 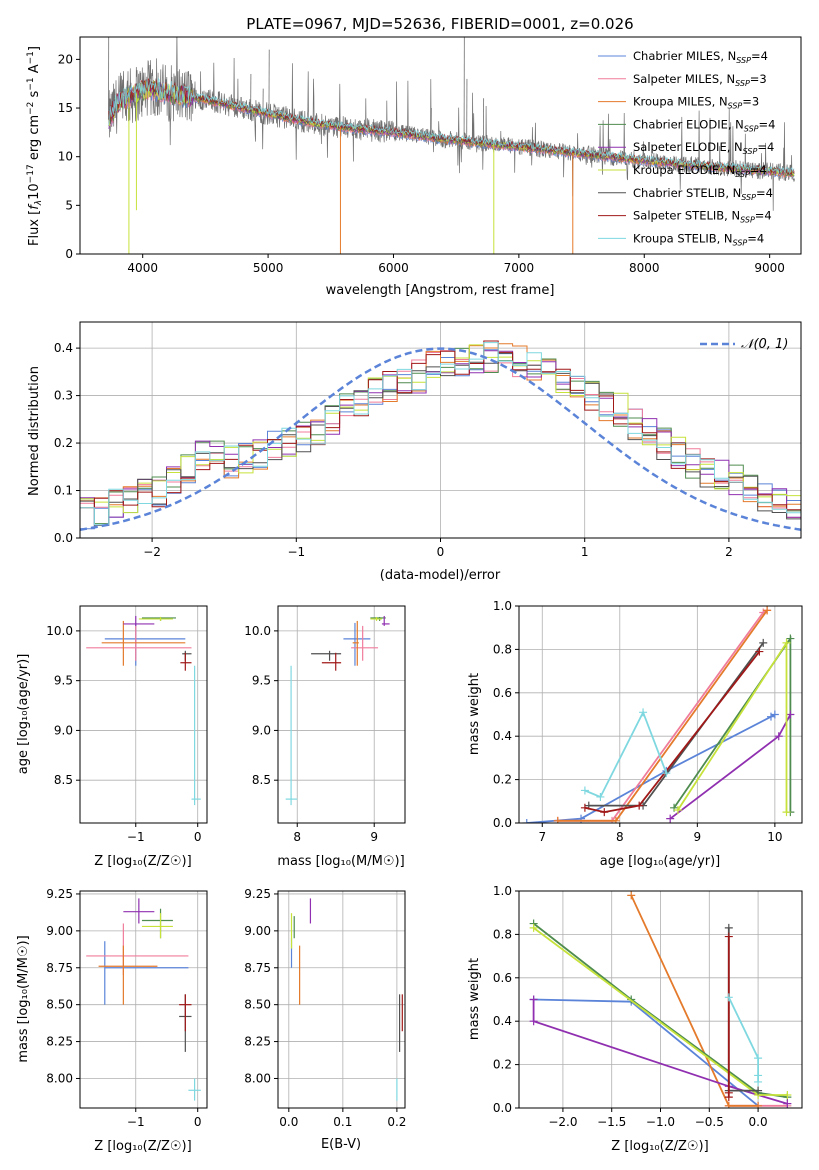 What do you see at coordinates (23, 714) in the screenshot?
I see `age-vs-z-ylabel: age [log₁₀(age/yr)]` at bounding box center [23, 714].